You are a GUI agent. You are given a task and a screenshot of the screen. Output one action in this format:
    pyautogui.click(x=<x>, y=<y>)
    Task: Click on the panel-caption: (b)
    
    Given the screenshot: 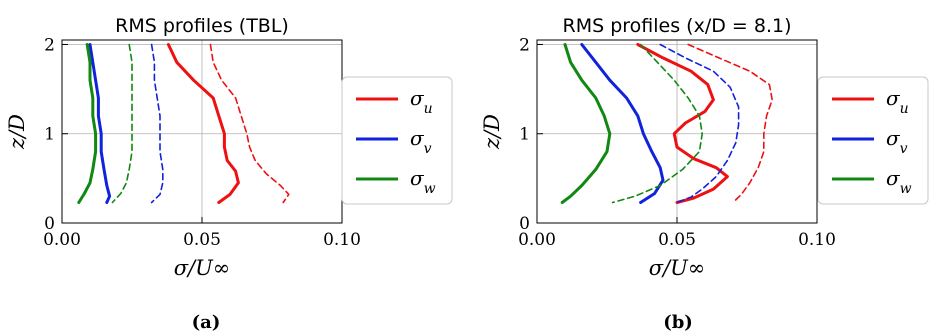 What is the action you would take?
    pyautogui.click(x=678, y=322)
    